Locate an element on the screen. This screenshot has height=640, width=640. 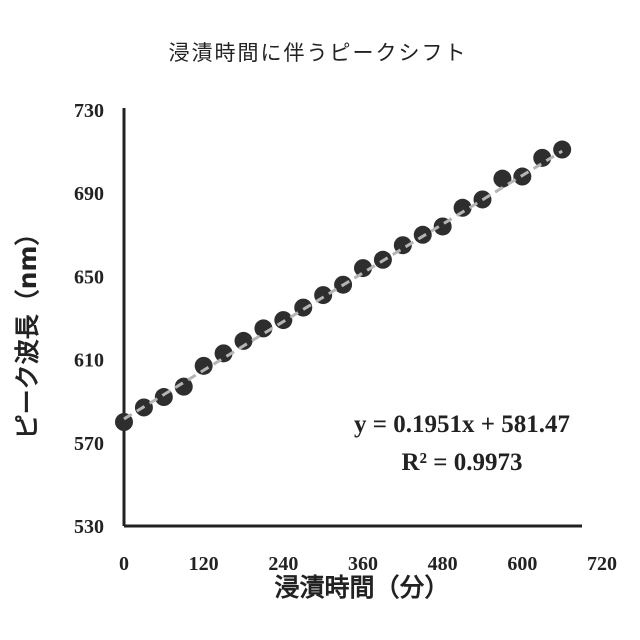
y-tick-label: 650 is located at coordinates (89, 277).